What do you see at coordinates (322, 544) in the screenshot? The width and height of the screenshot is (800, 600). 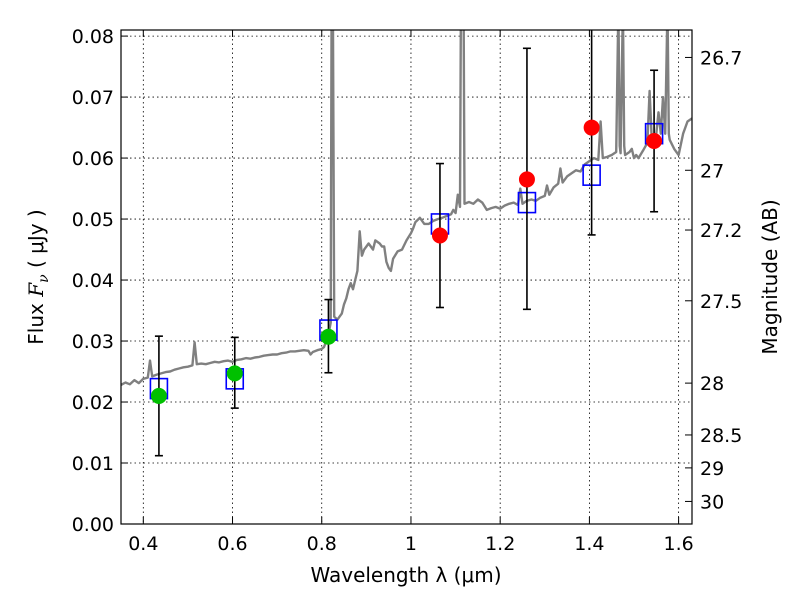 I see `x-tick-label: 0.8` at bounding box center [322, 544].